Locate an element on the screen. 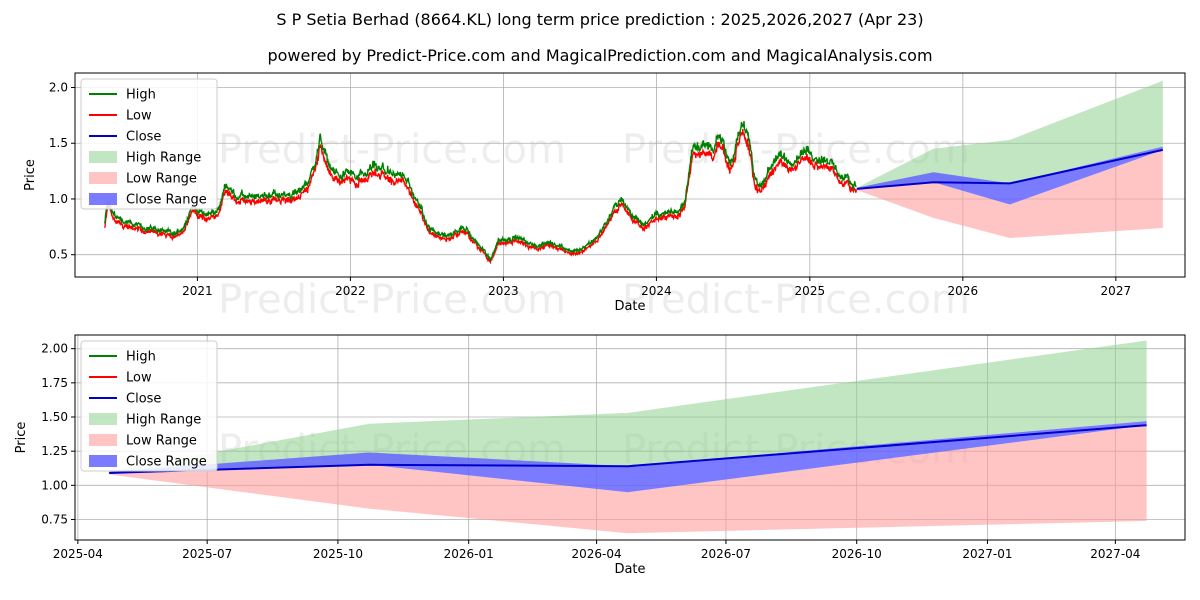 The image size is (1200, 600). x-tick-label: 2027-04 is located at coordinates (1115, 554).